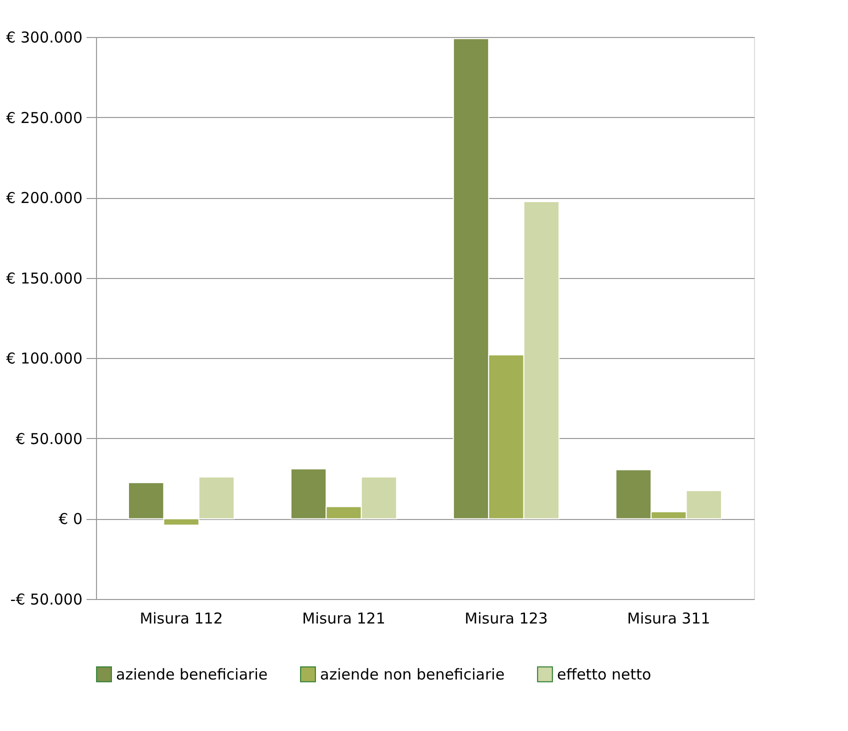 This screenshot has height=731, width=848. I want to click on y-tick-label: € 250.000, so click(44, 117).